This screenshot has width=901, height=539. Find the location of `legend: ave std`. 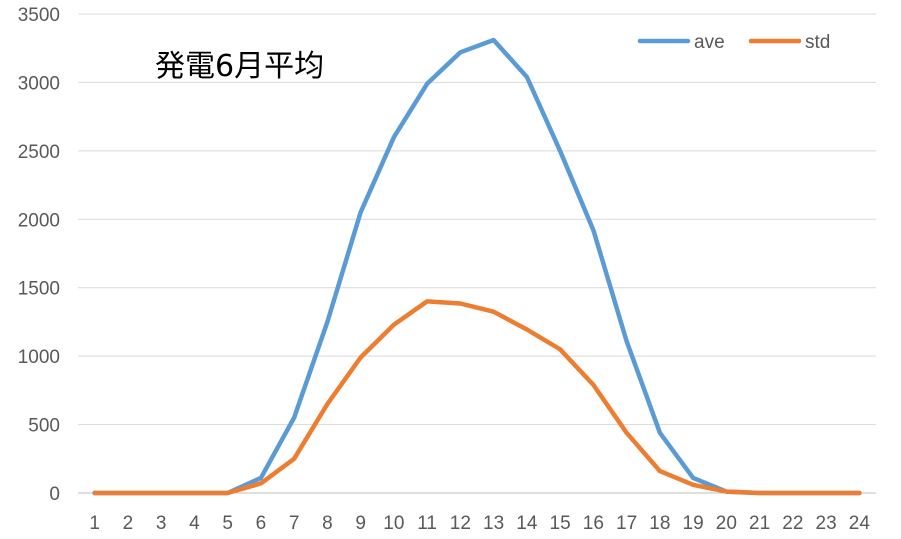

legend: ave std is located at coordinates (733, 42).